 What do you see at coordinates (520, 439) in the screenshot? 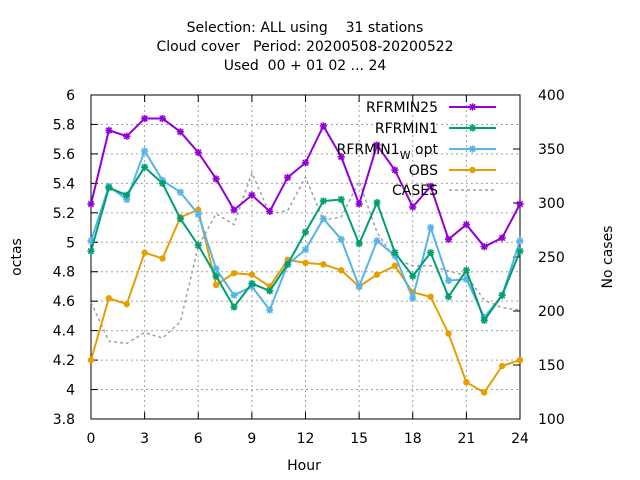
I see `x-tick-label: 24` at bounding box center [520, 439].